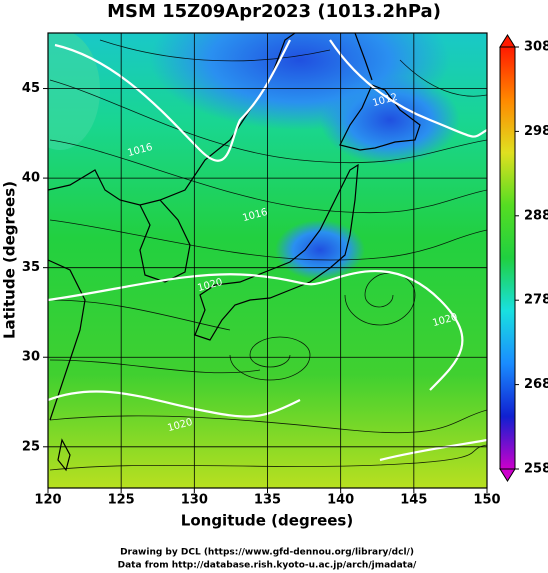 This screenshot has width=548, height=573. What do you see at coordinates (536, 215) in the screenshot?
I see `colorbar-tick-label: 288` at bounding box center [536, 215].